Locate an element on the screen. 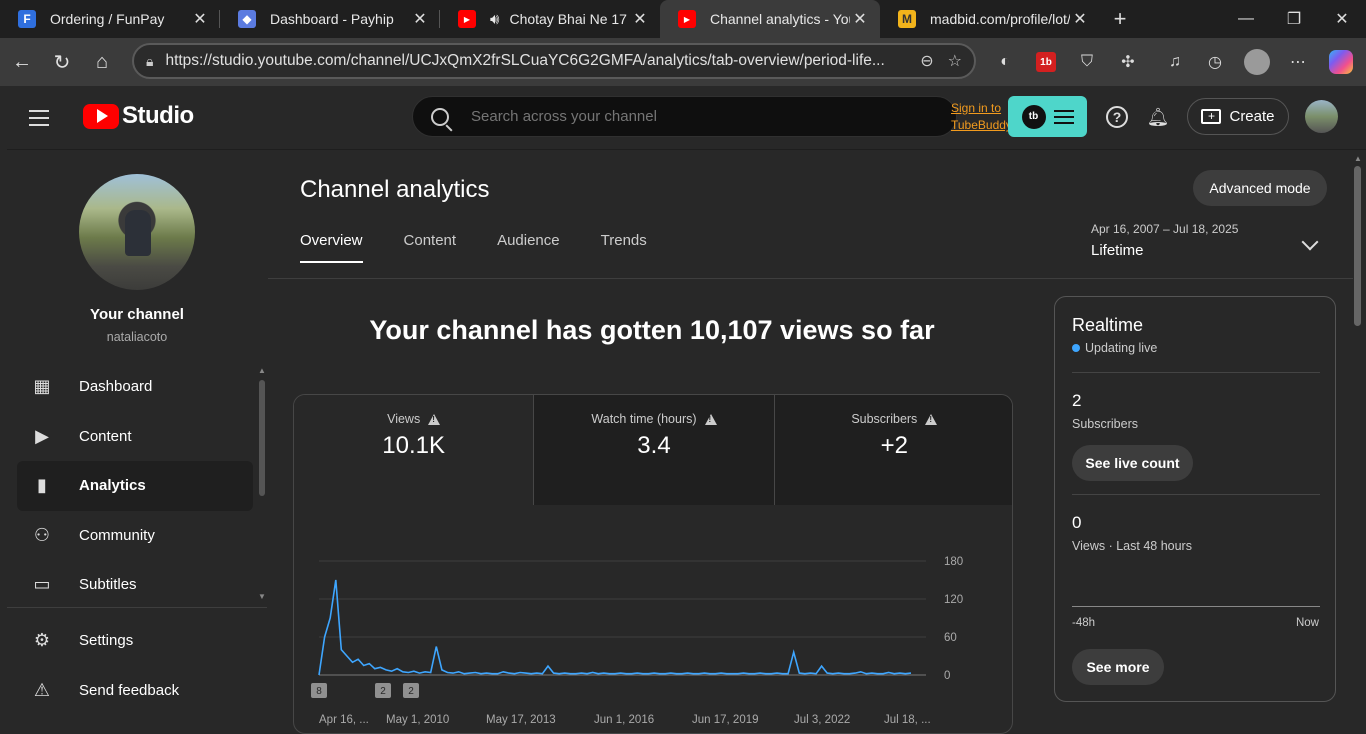 This screenshot has height=734, width=1366. speaker-icon: 🔊︎ is located at coordinates (495, 19).